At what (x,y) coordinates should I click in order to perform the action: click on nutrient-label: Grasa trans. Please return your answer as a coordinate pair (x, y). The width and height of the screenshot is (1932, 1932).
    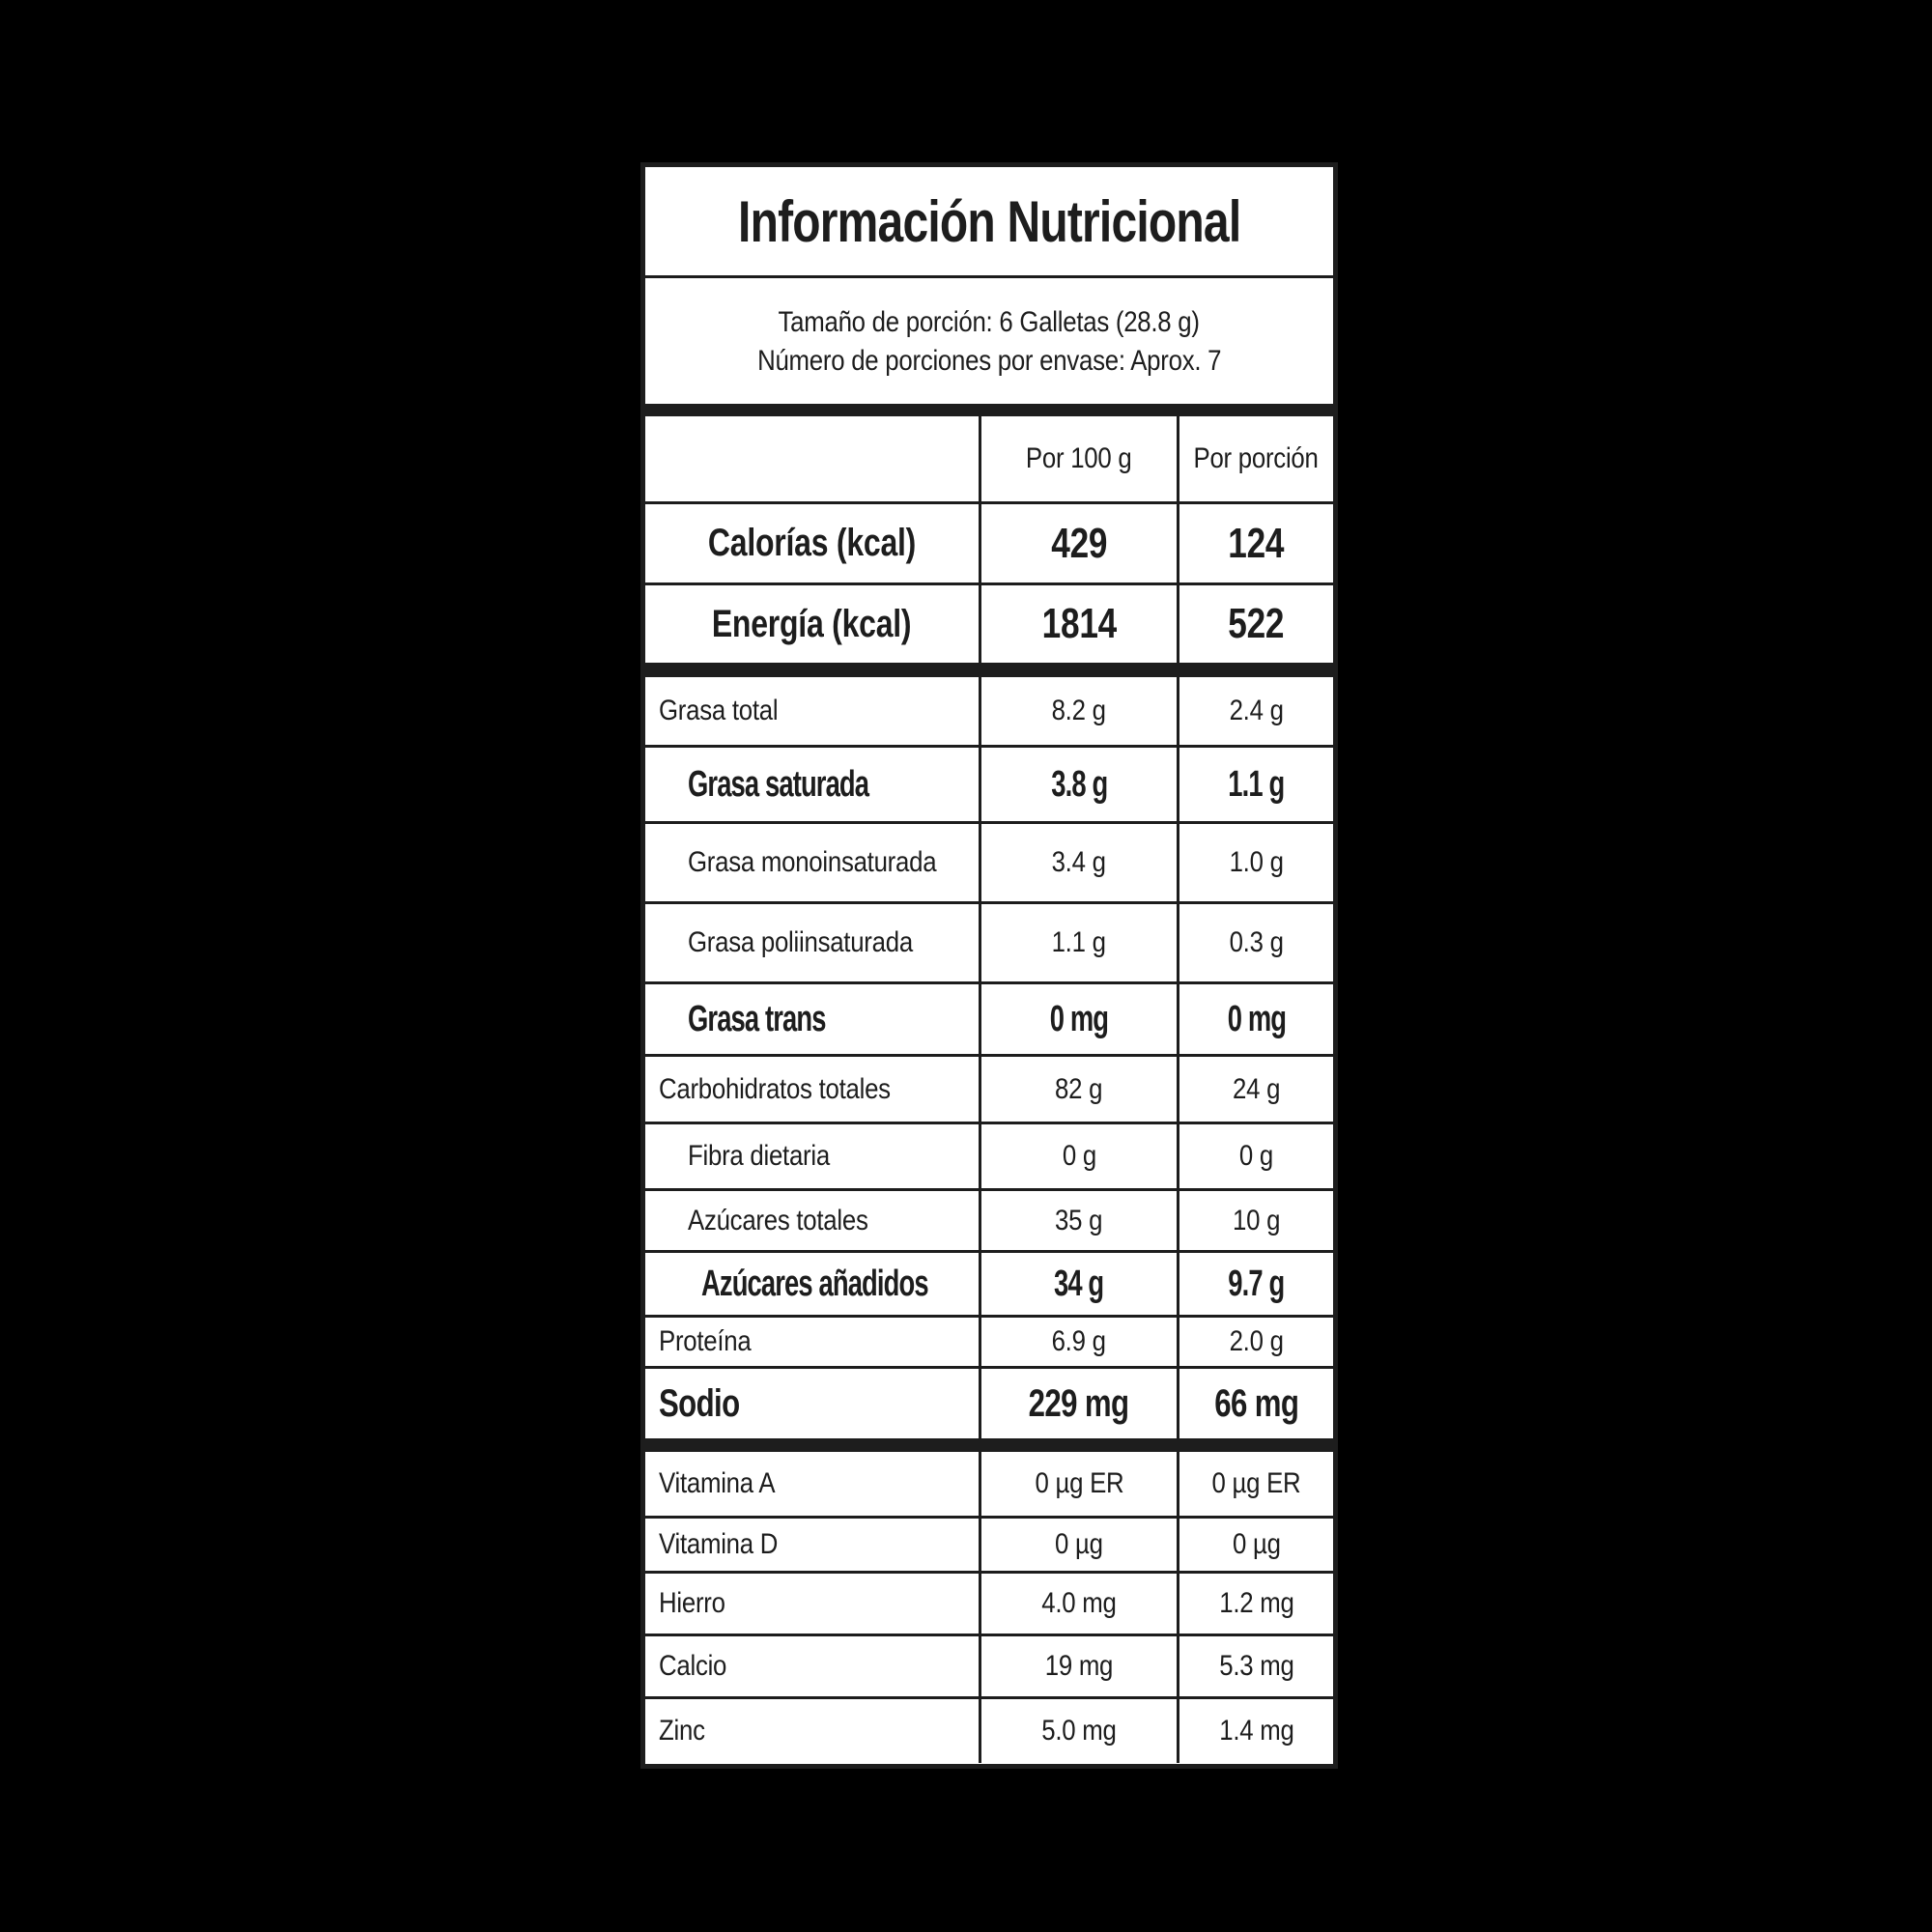
    Looking at the image, I should click on (757, 1018).